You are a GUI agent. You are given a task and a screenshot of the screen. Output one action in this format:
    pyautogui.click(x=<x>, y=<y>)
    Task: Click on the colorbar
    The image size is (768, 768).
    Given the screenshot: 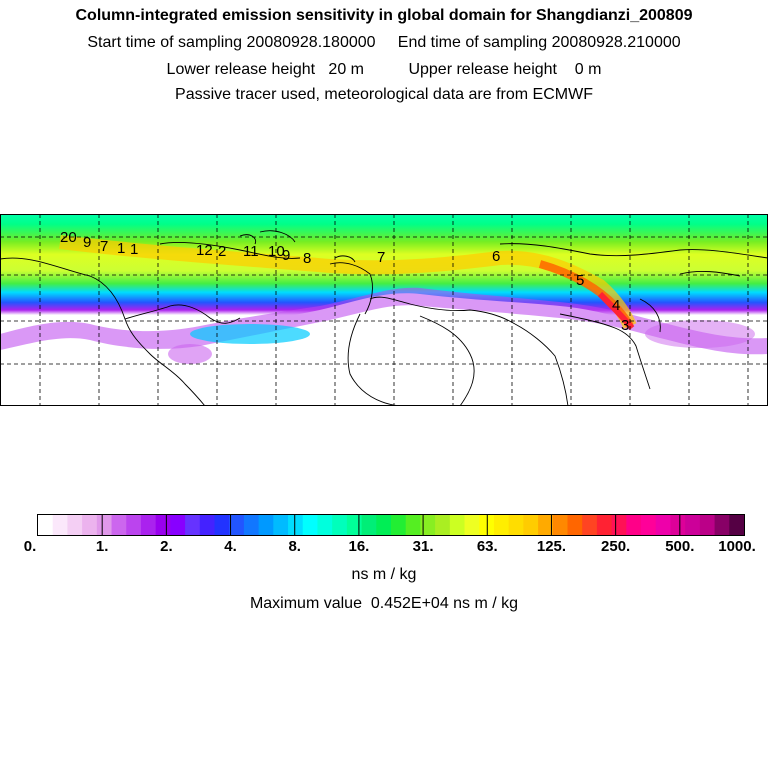 What is the action you would take?
    pyautogui.click(x=391, y=525)
    